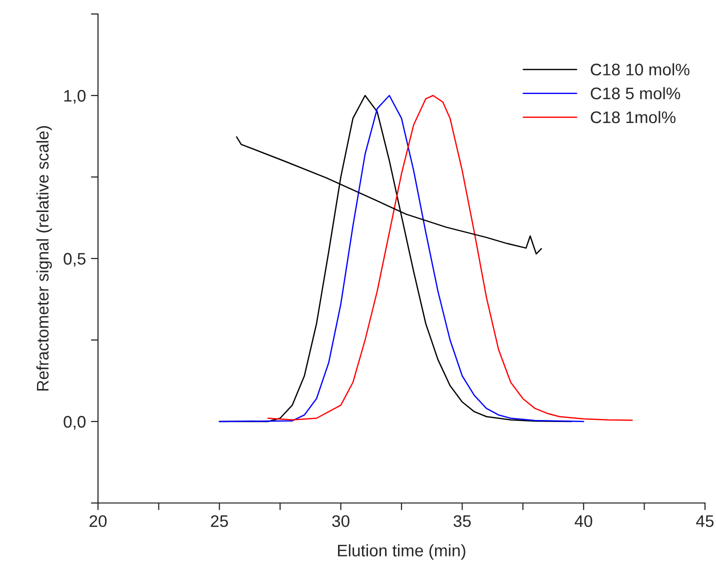 This screenshot has height=576, width=716. What do you see at coordinates (635, 93) in the screenshot?
I see `legend-label: C18 5 mol%` at bounding box center [635, 93].